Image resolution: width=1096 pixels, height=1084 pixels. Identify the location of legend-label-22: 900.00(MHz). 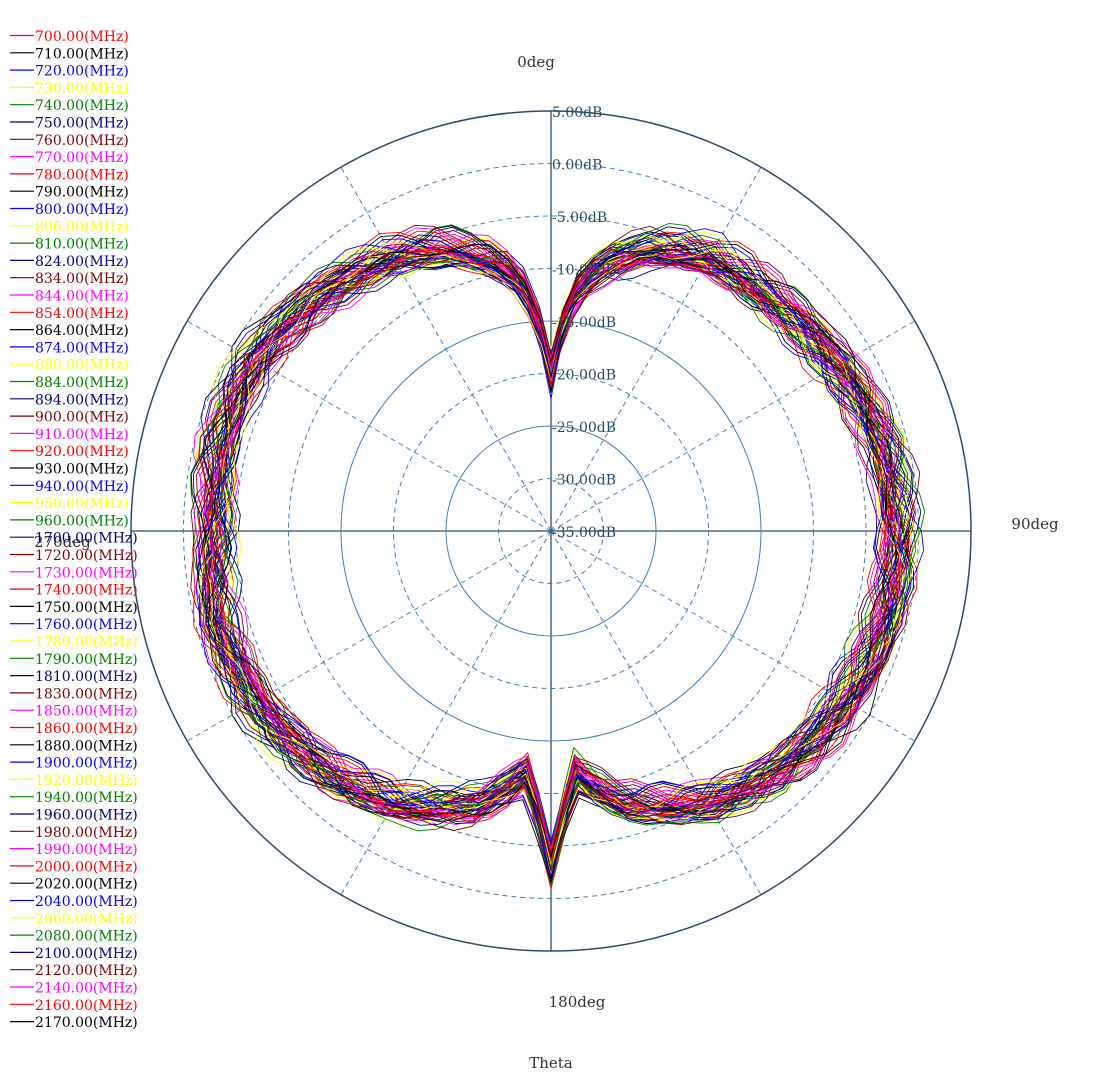
(82, 418).